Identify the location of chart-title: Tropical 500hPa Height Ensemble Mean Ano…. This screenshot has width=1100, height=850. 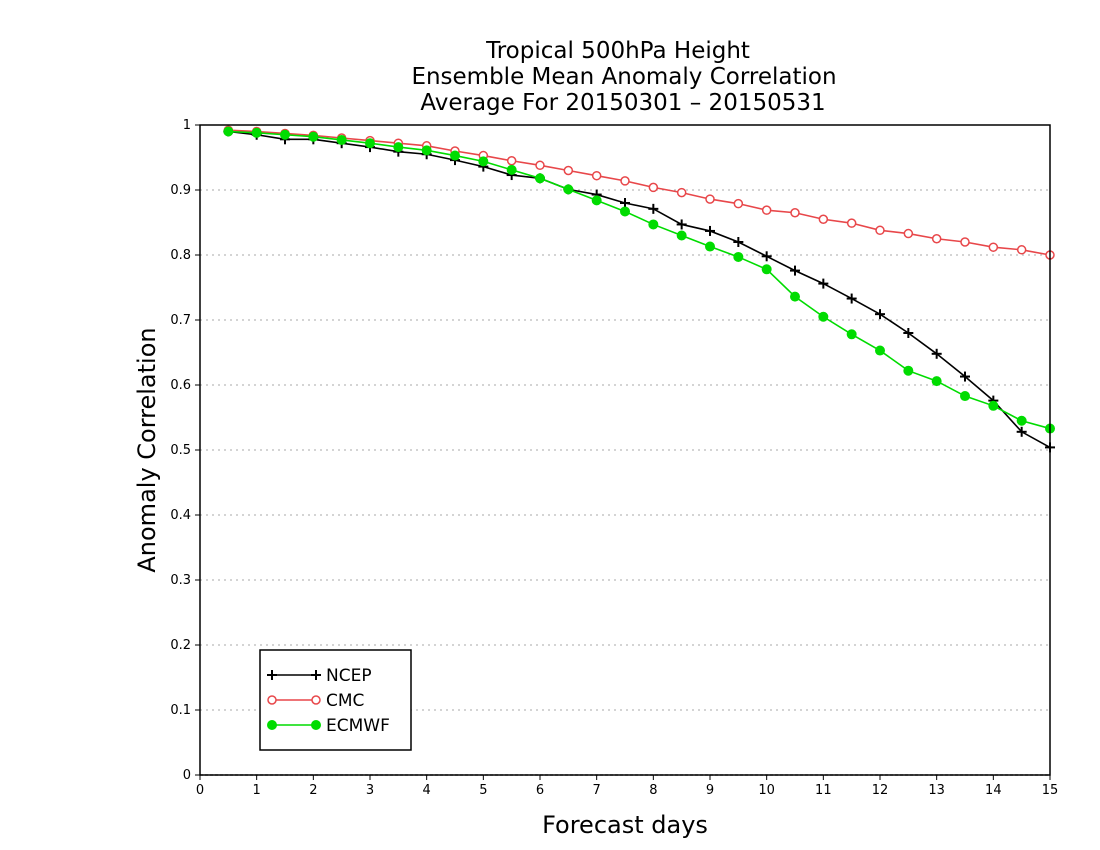
(623, 77).